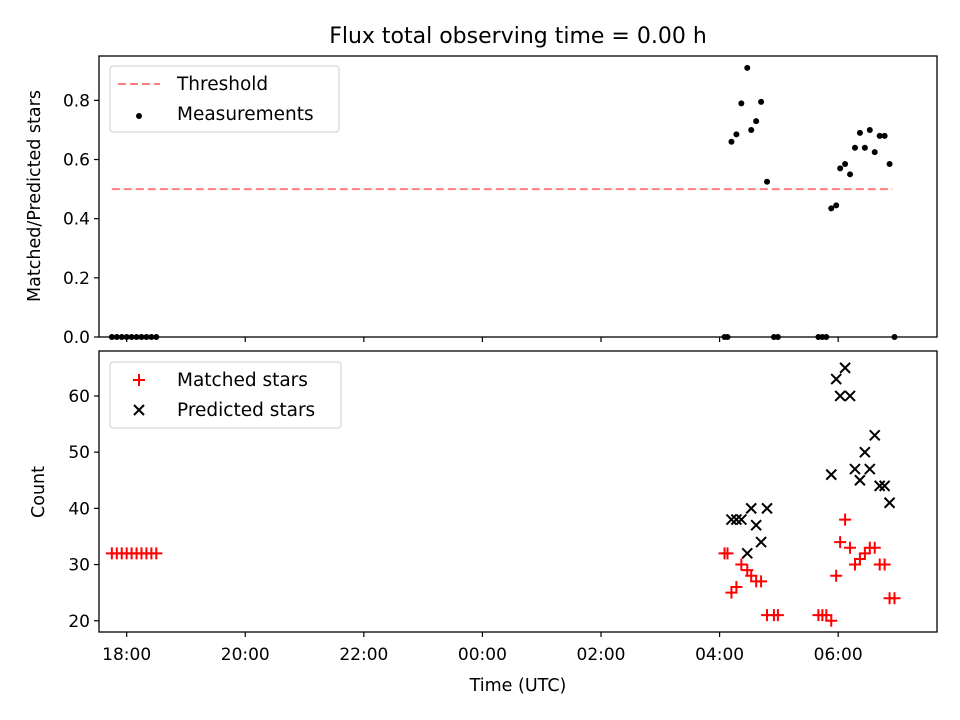 The image size is (960, 720). I want to click on top-y-ticks: 0.0 0.2 0.4 0.6 0.8, so click(81, 219).